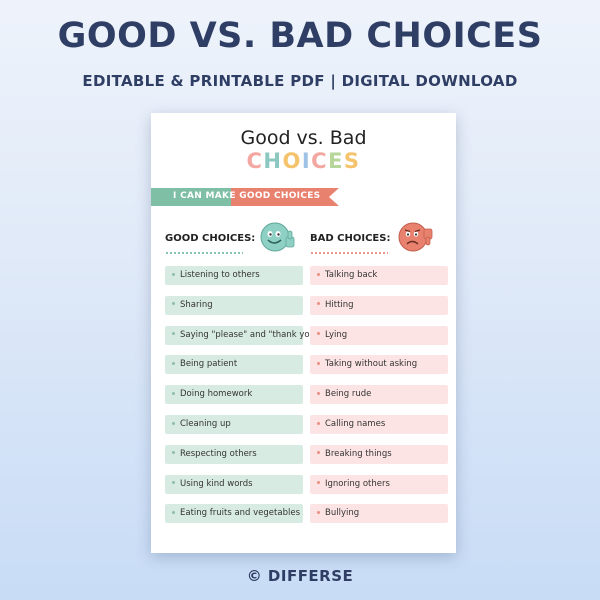 The image size is (600, 600). I want to click on good-choice-item-label: Cleaning up, so click(205, 424).